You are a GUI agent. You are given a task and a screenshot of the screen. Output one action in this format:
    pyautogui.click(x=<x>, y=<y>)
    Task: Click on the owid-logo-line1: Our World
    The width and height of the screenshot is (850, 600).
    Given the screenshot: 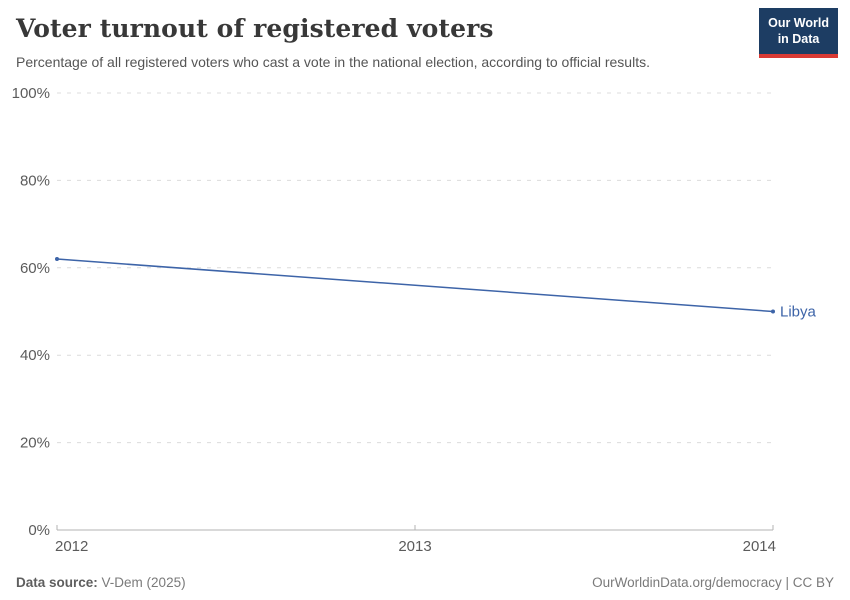 What is the action you would take?
    pyautogui.click(x=798, y=23)
    